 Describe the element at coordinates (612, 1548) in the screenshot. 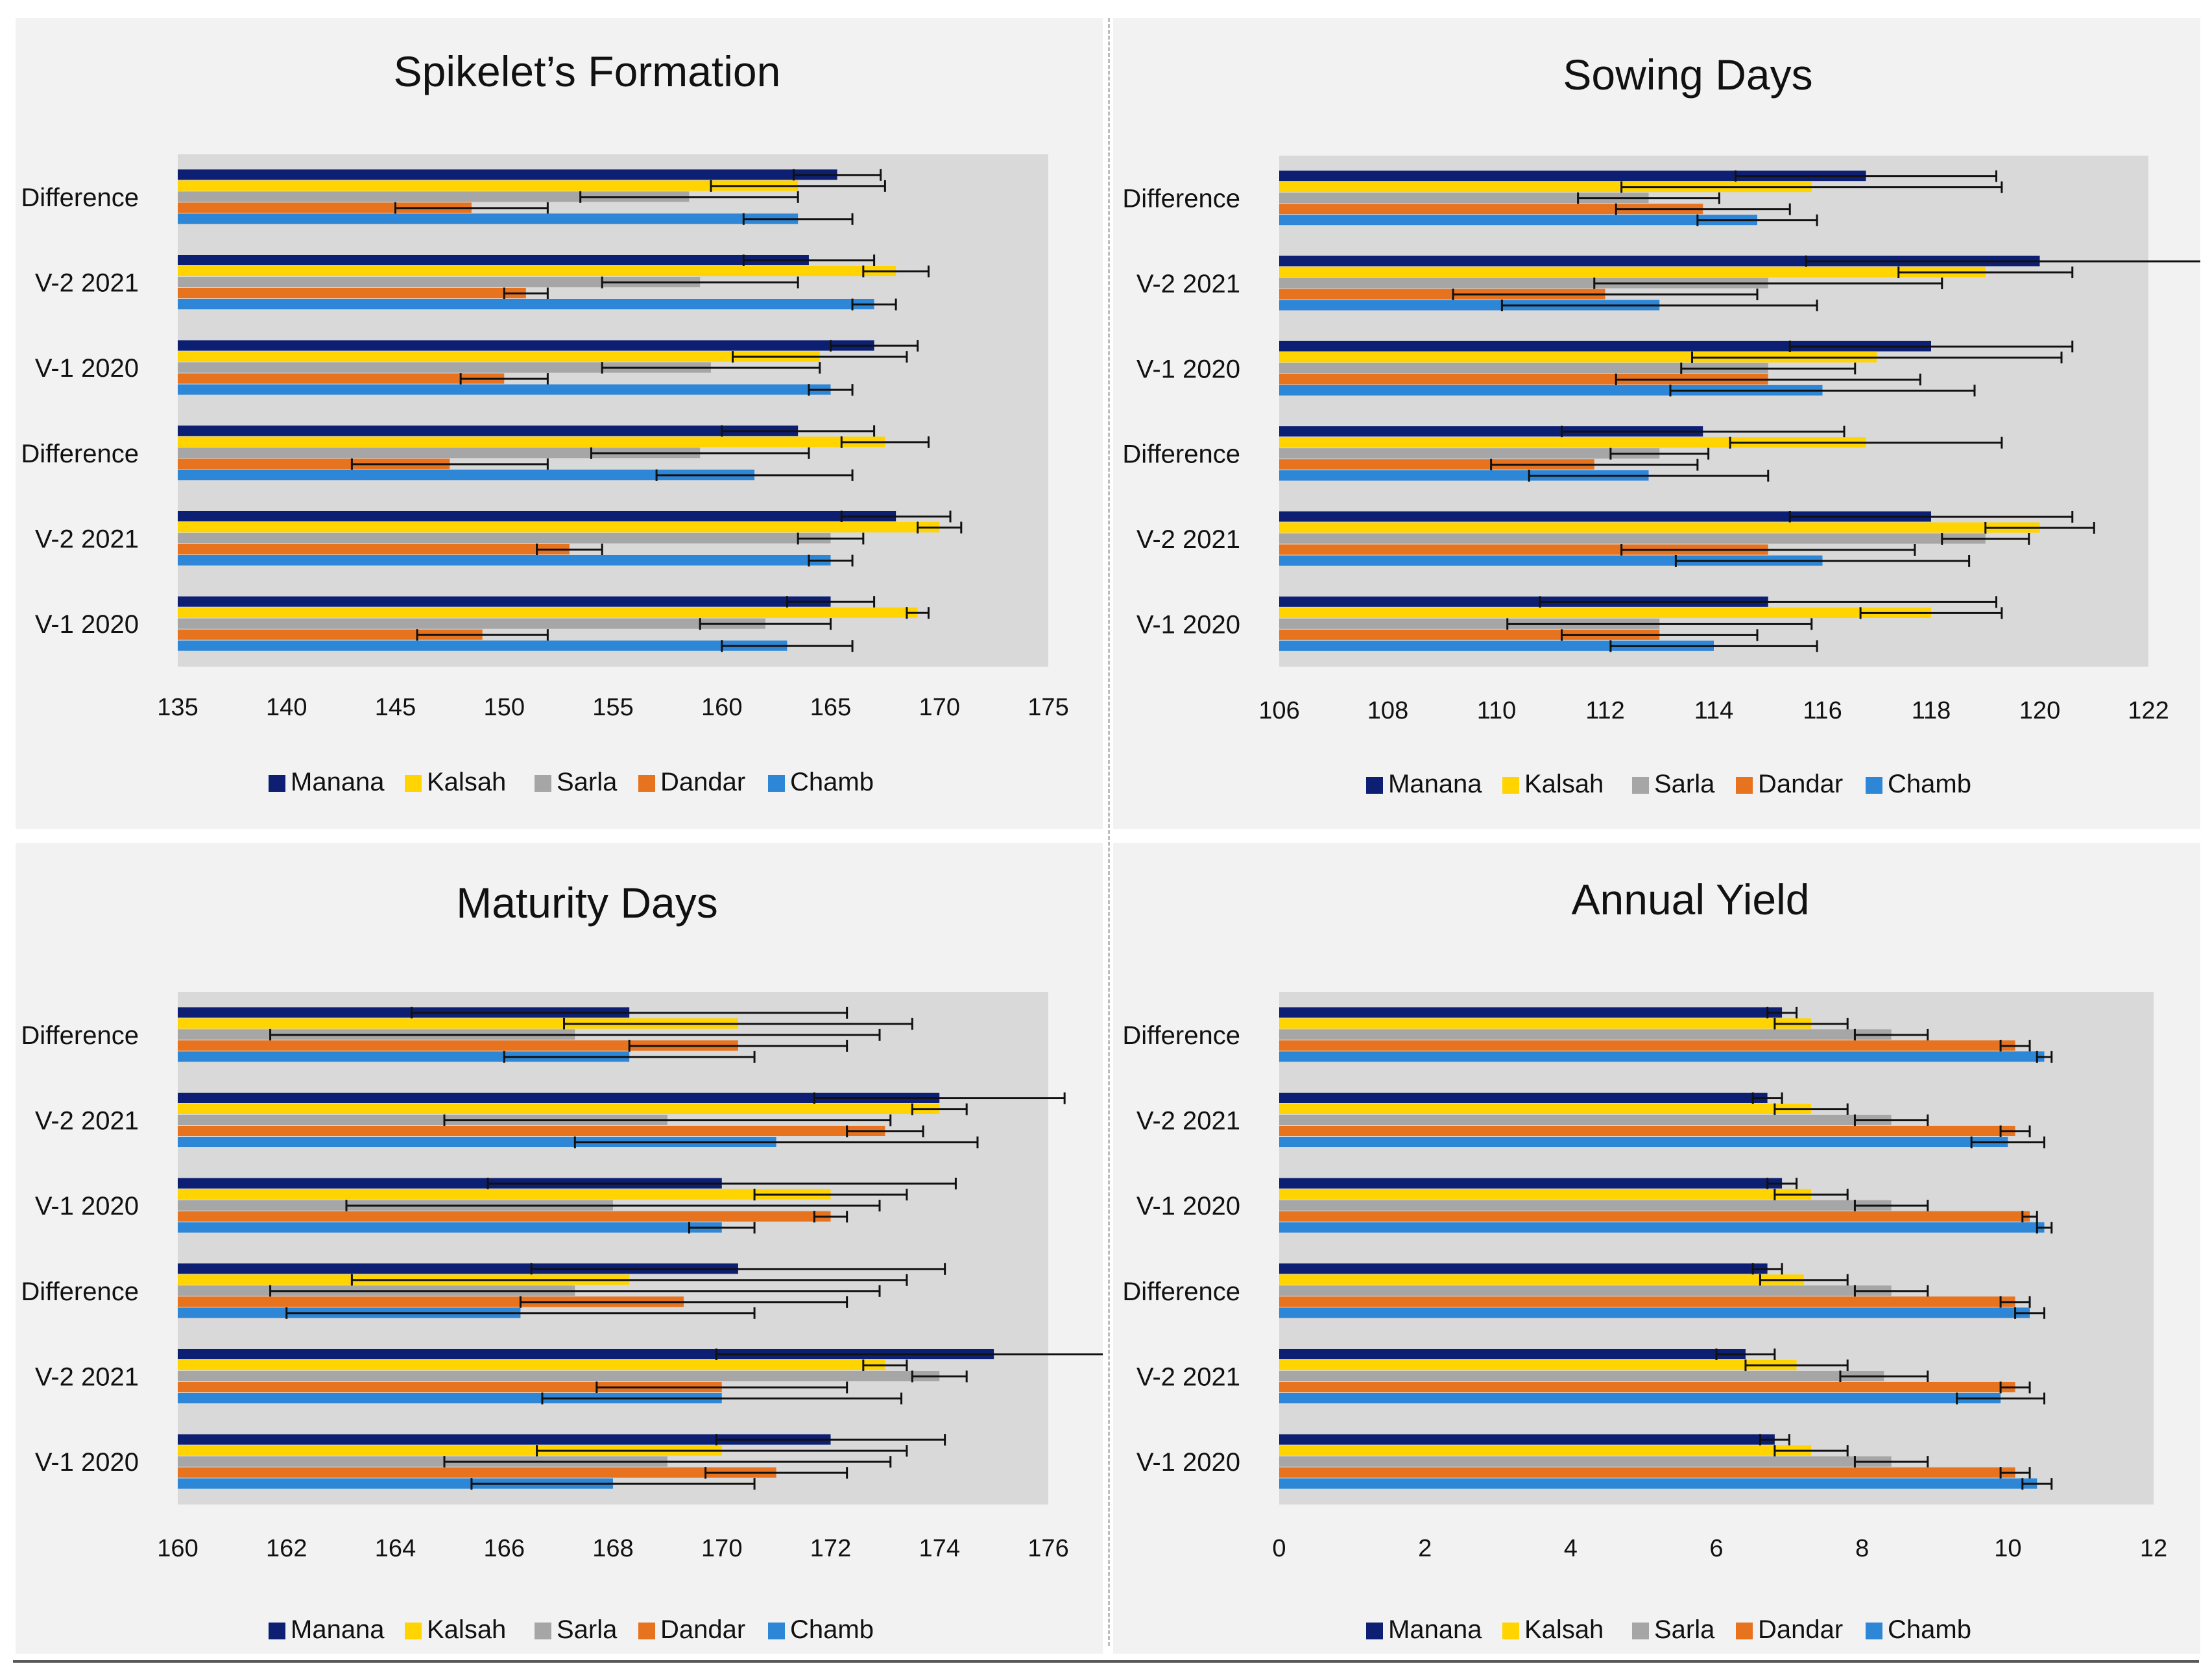

I see `x-tick-label: 168` at that location.